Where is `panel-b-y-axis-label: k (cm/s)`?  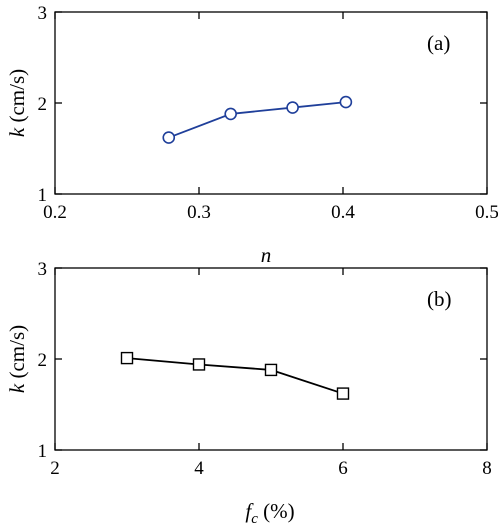
panel-b-y-axis-label: k (cm/s) is located at coordinates (17, 359).